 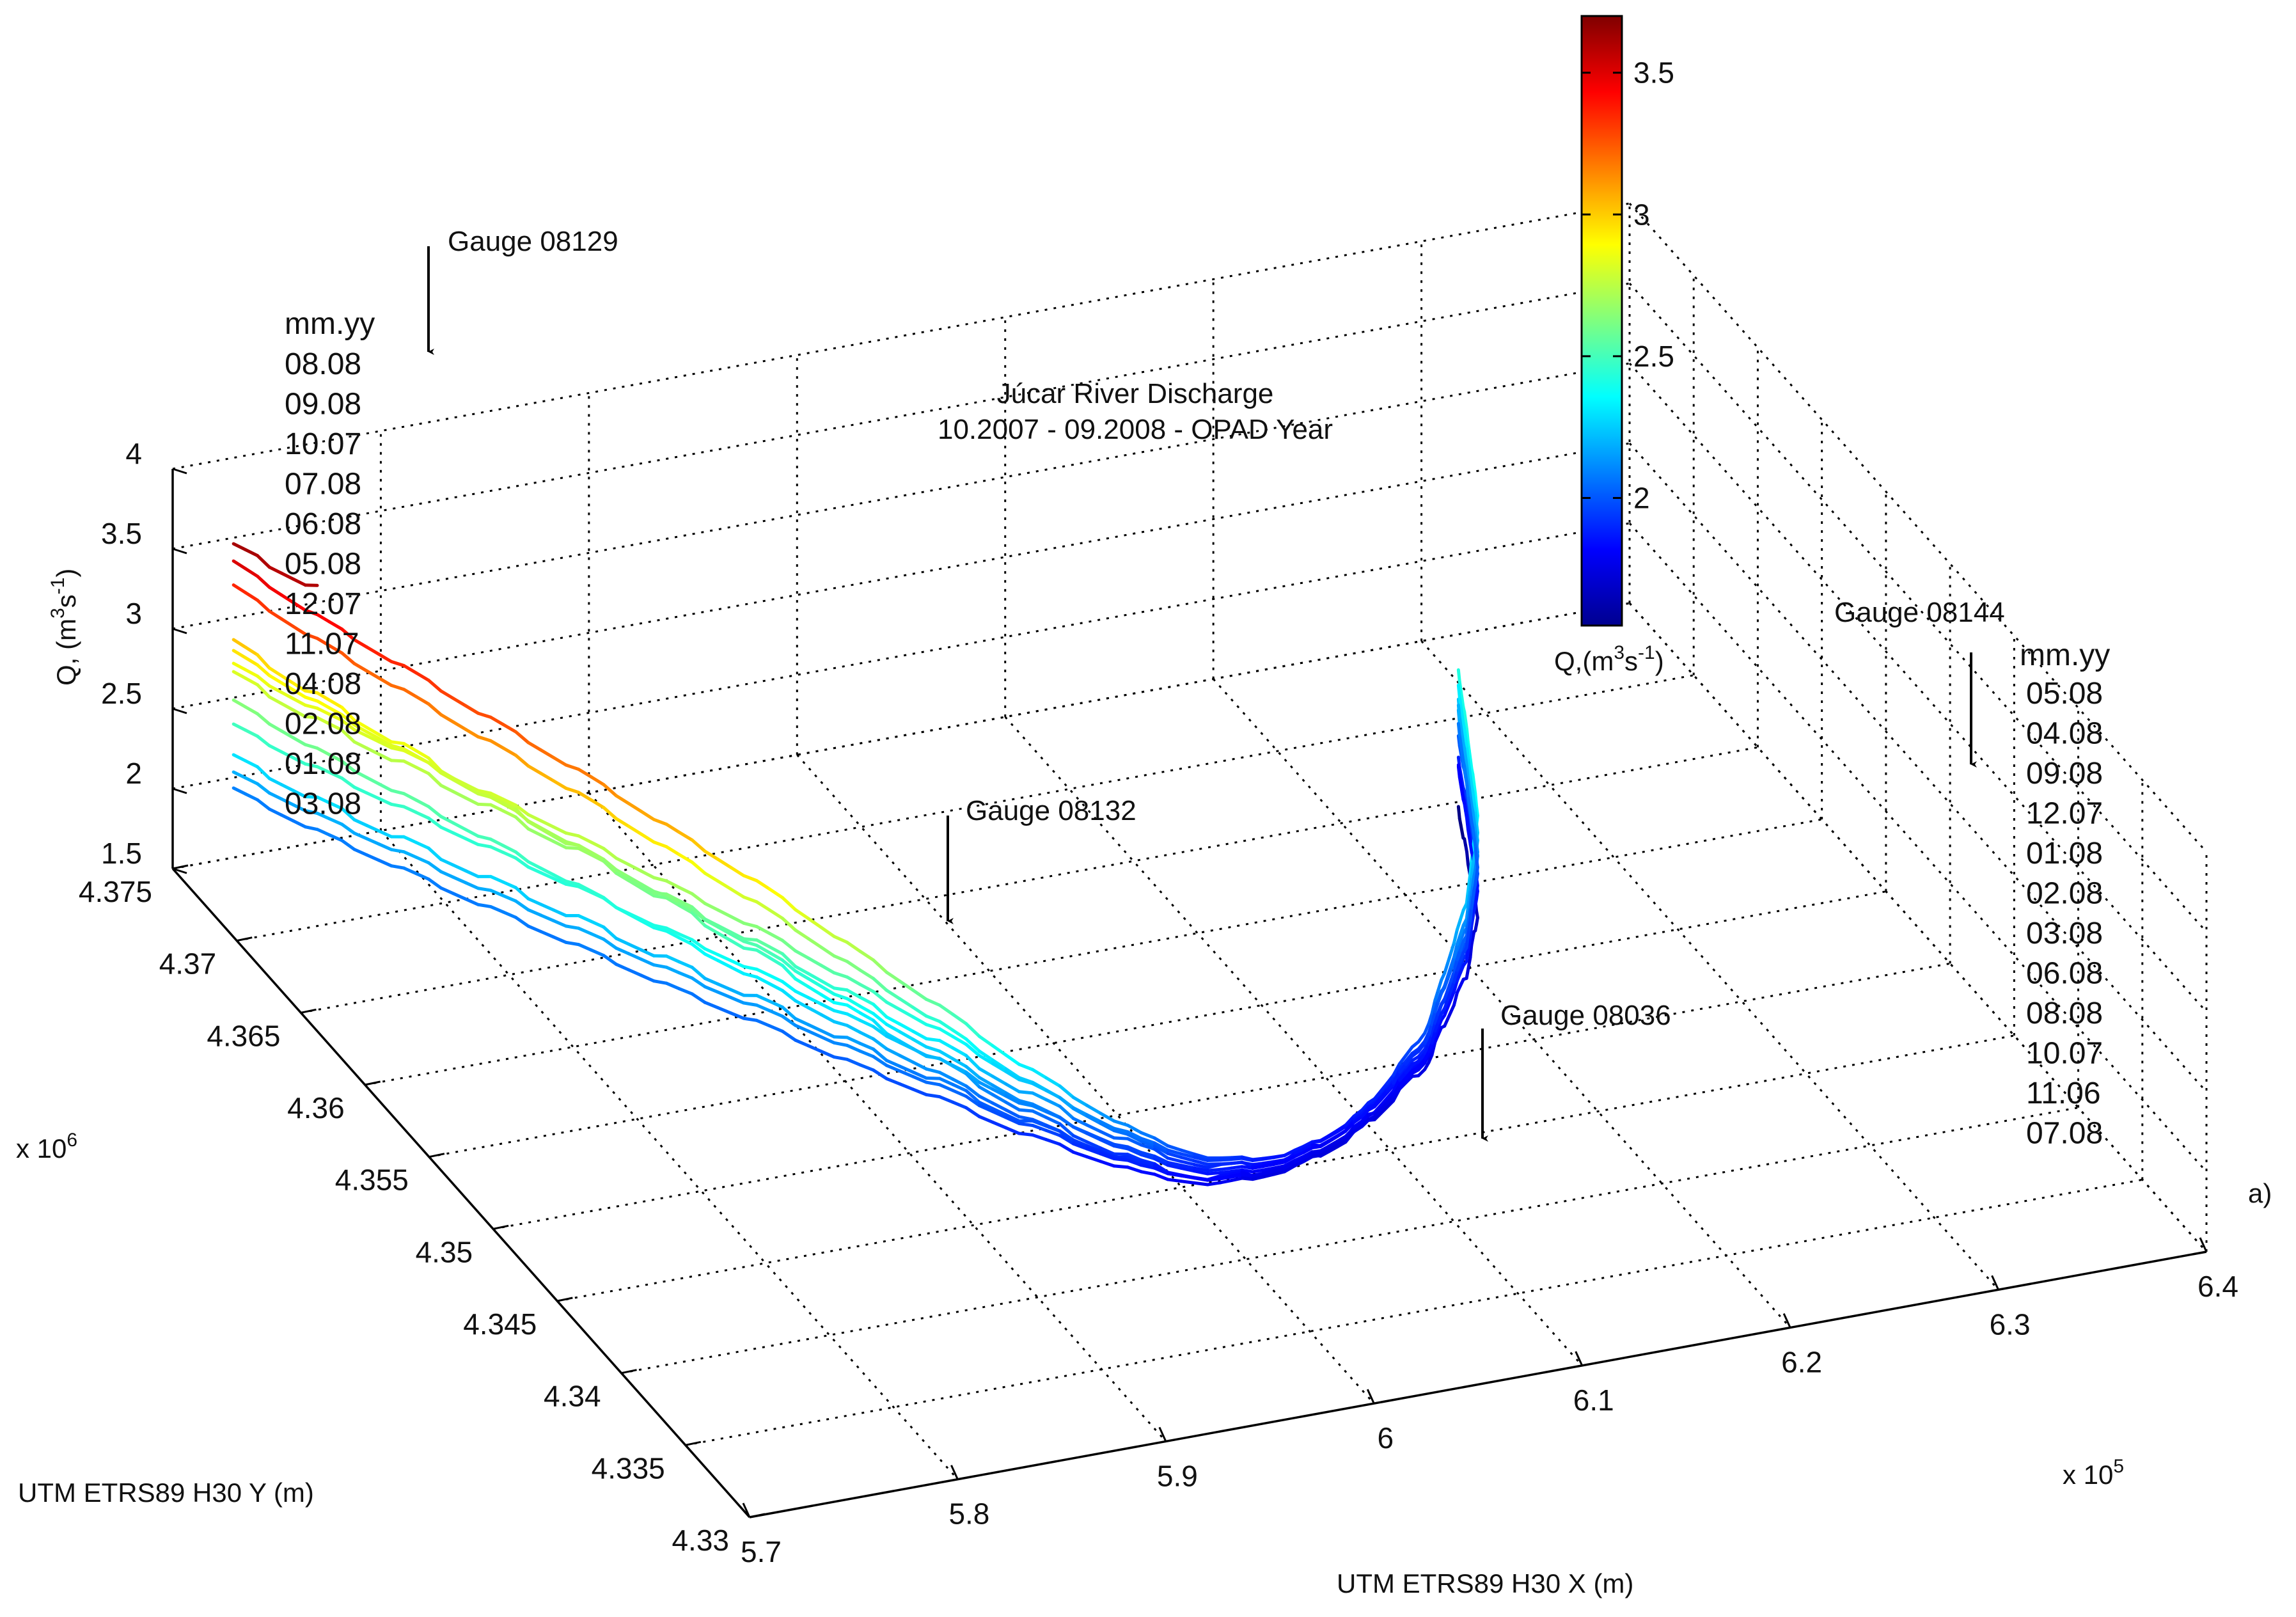 What do you see at coordinates (2064, 933) in the screenshot?
I see `legend-right-entry: 03.08` at bounding box center [2064, 933].